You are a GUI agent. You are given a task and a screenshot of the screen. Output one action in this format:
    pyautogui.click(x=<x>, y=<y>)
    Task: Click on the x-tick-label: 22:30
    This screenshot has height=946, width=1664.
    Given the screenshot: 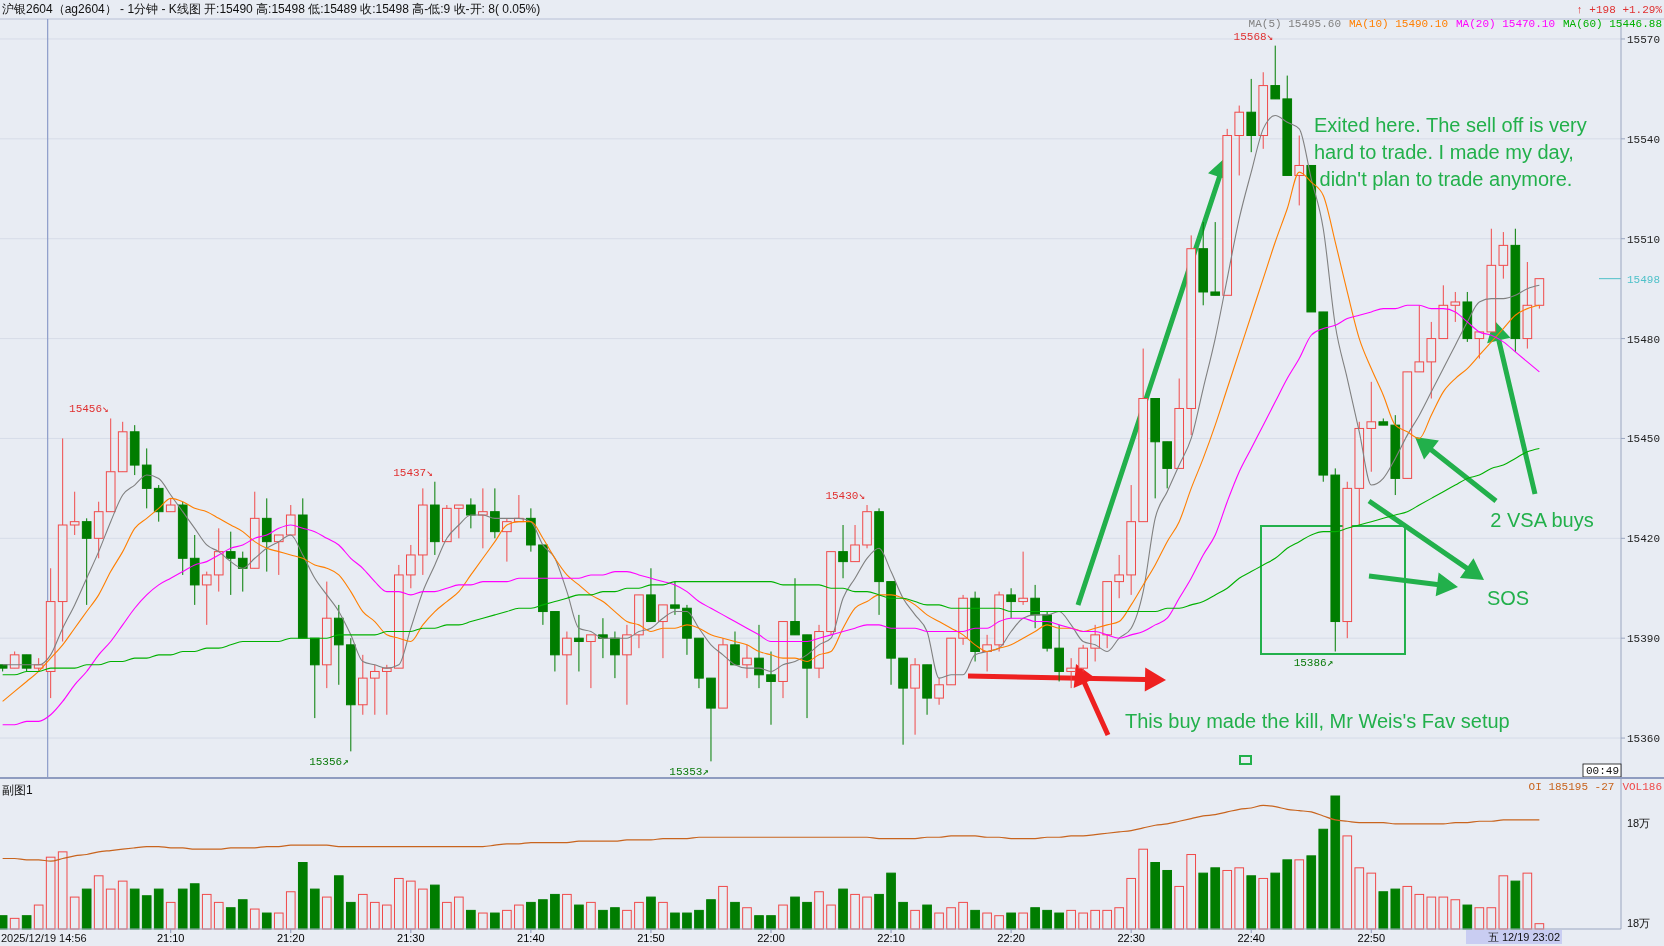 What is the action you would take?
    pyautogui.click(x=1131, y=938)
    